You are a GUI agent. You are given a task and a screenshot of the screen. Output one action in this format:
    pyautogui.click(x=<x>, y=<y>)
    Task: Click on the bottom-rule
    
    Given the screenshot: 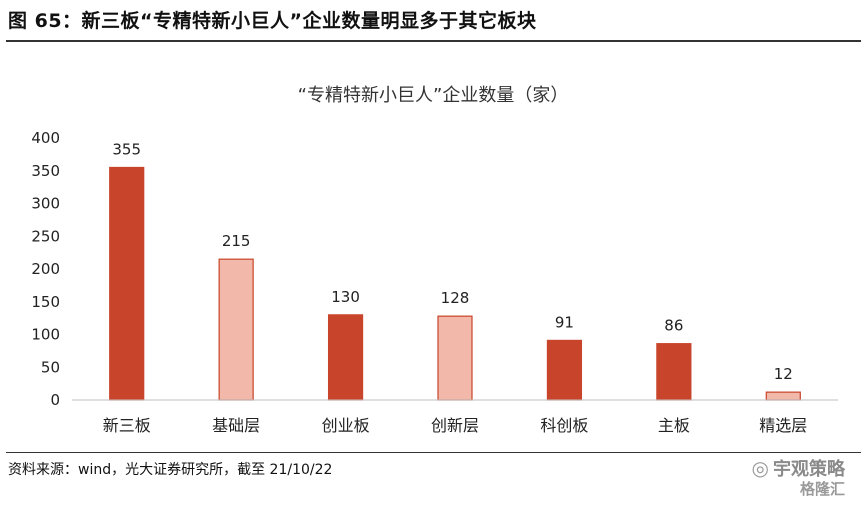 What is the action you would take?
    pyautogui.click(x=433, y=452)
    